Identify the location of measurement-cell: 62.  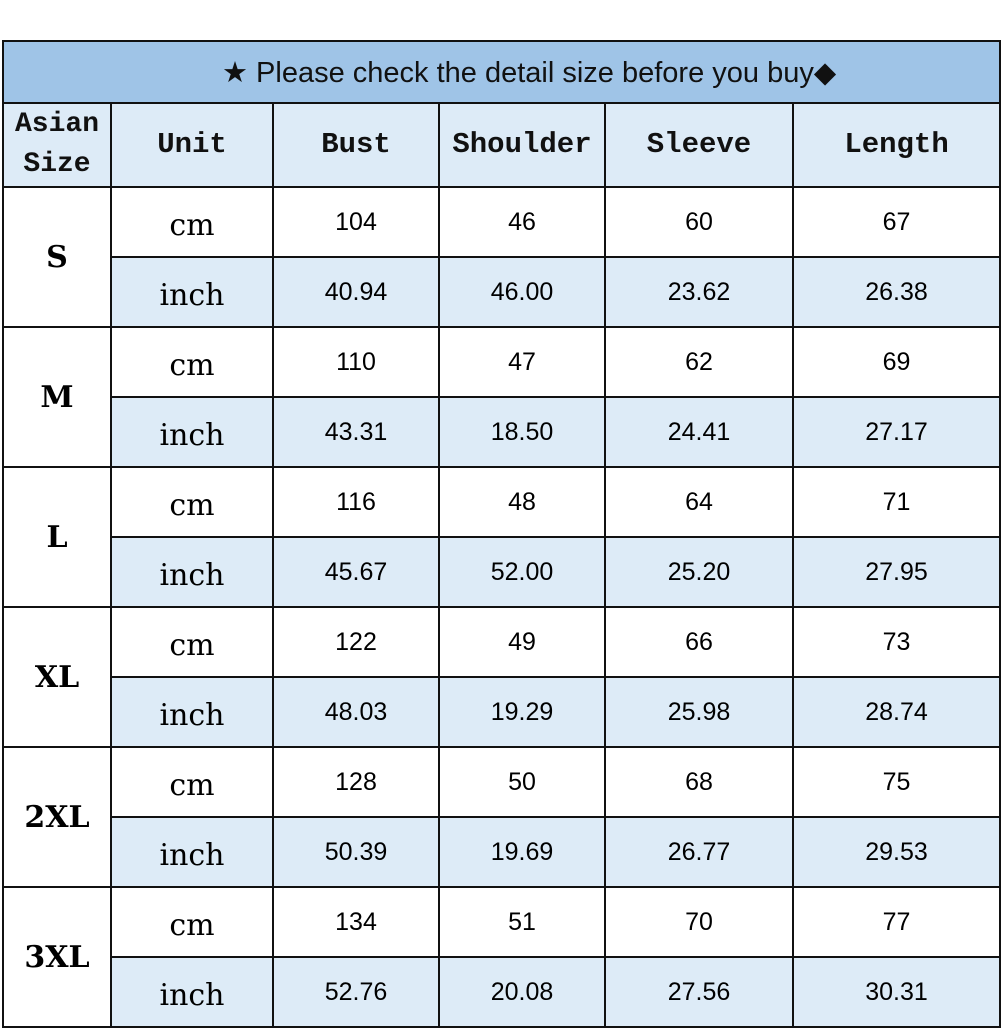
(699, 362).